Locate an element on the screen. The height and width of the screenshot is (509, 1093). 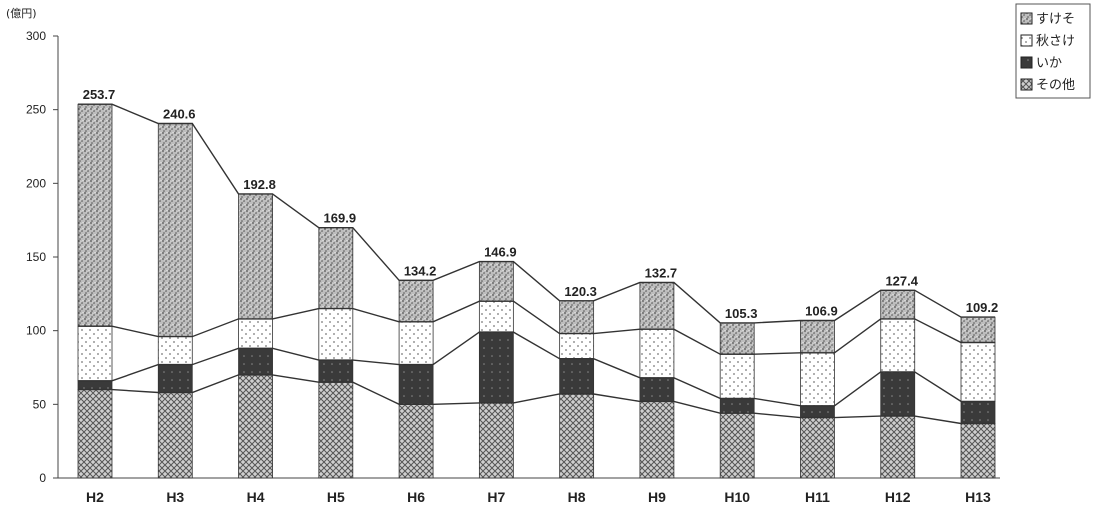
bar-segment-H10-いか is located at coordinates (737, 406).